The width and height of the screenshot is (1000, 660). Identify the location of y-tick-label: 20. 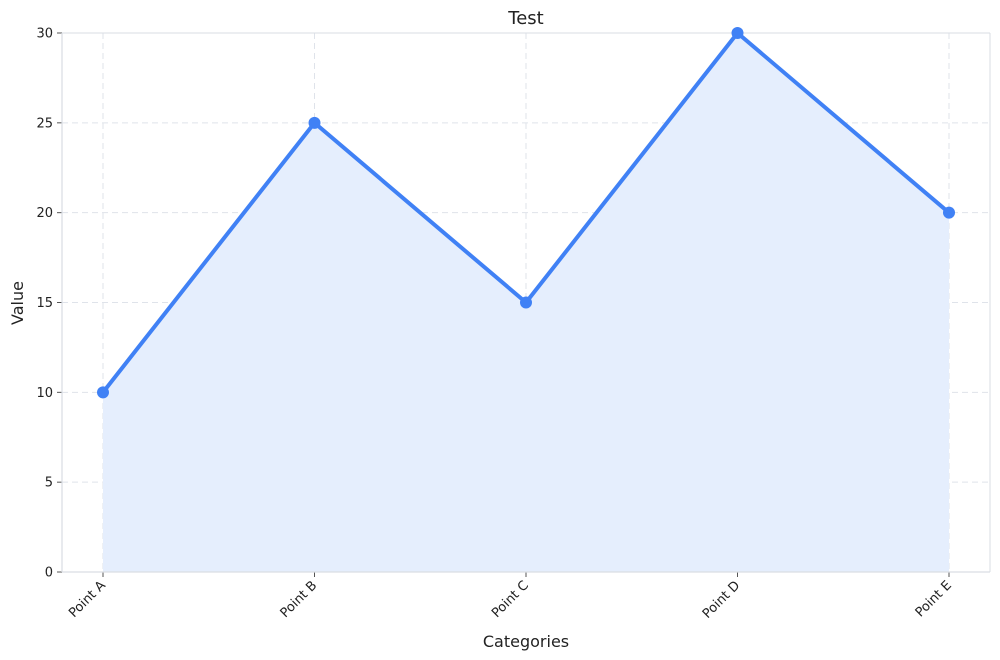
(44, 213).